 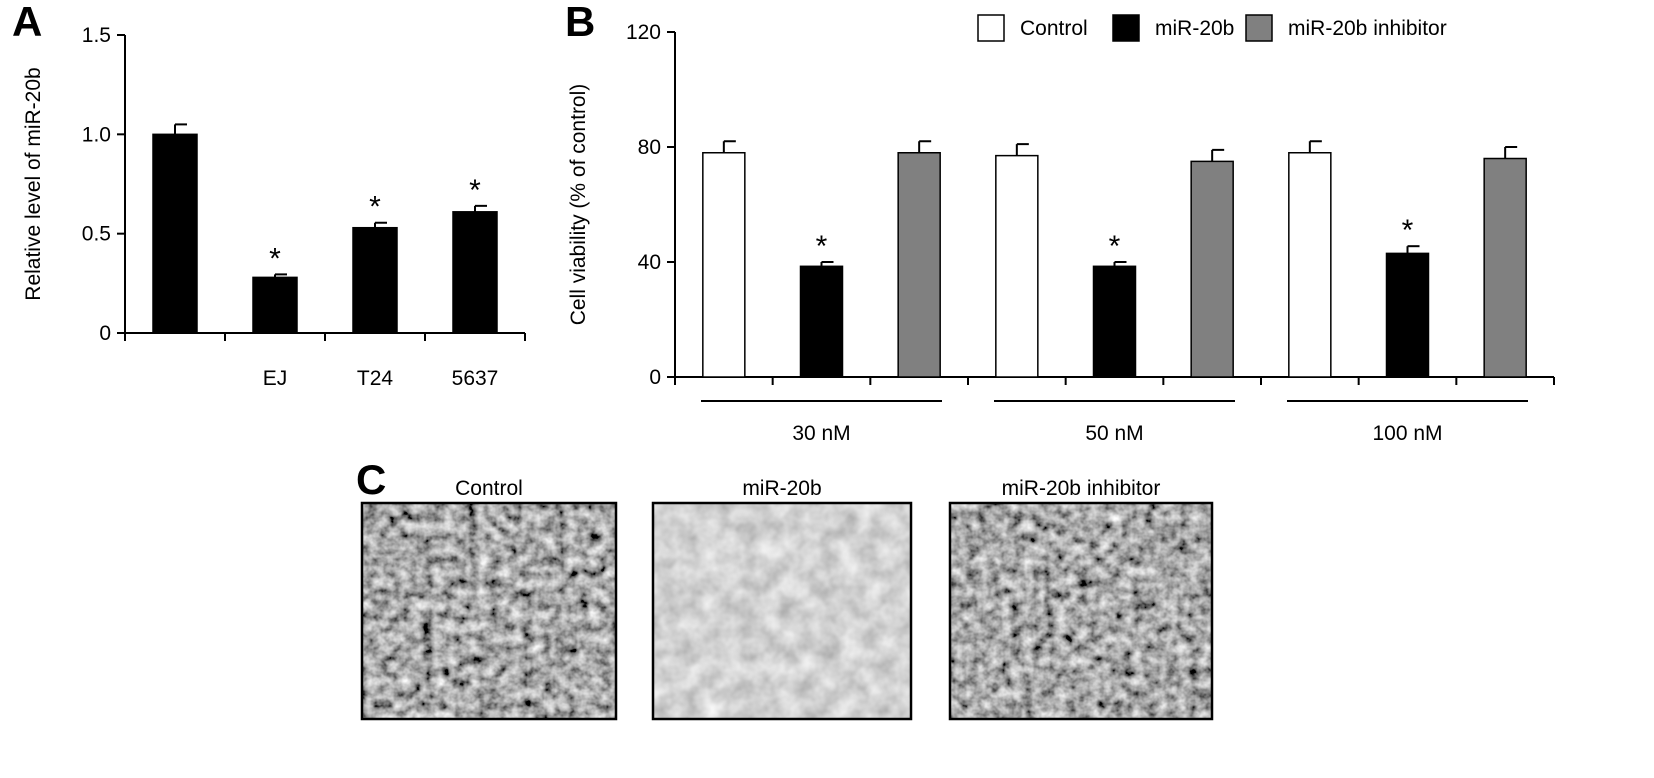 I want to click on group-label-b: 50 nM, so click(x=1114, y=433).